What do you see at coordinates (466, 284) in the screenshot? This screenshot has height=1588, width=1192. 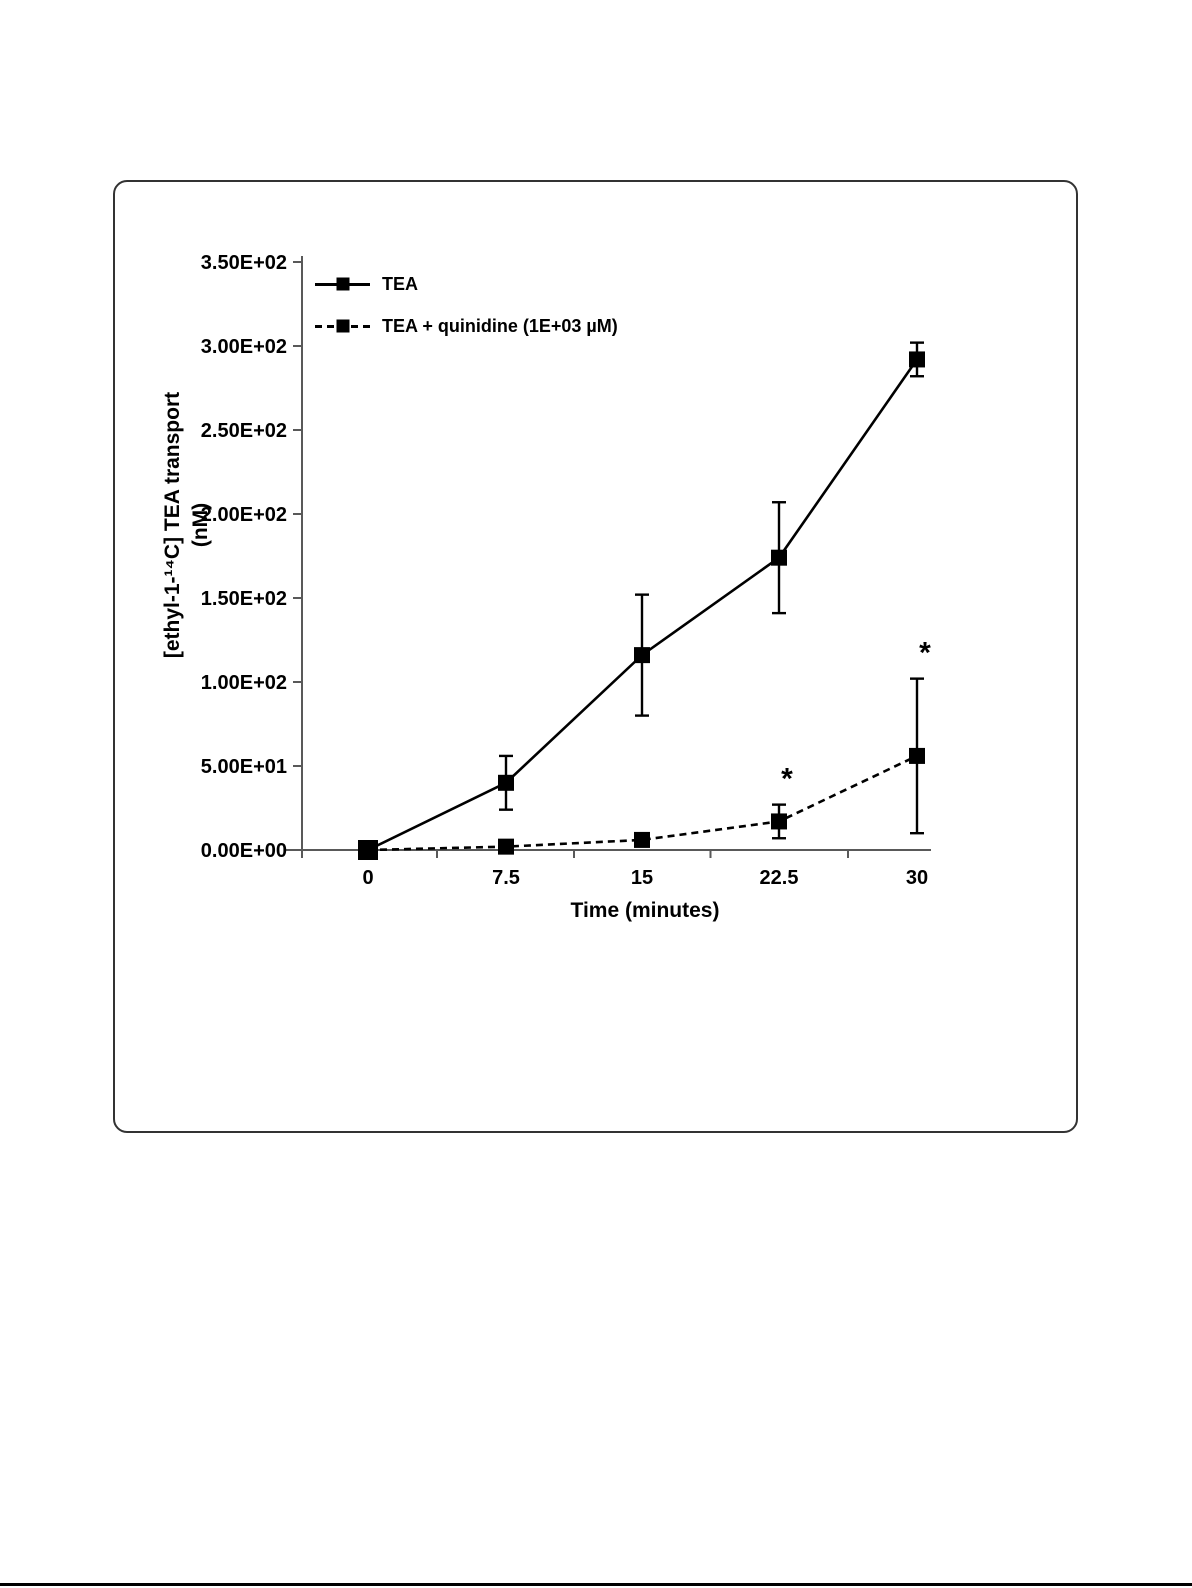 I see `legend-entry-tea: TEA` at bounding box center [466, 284].